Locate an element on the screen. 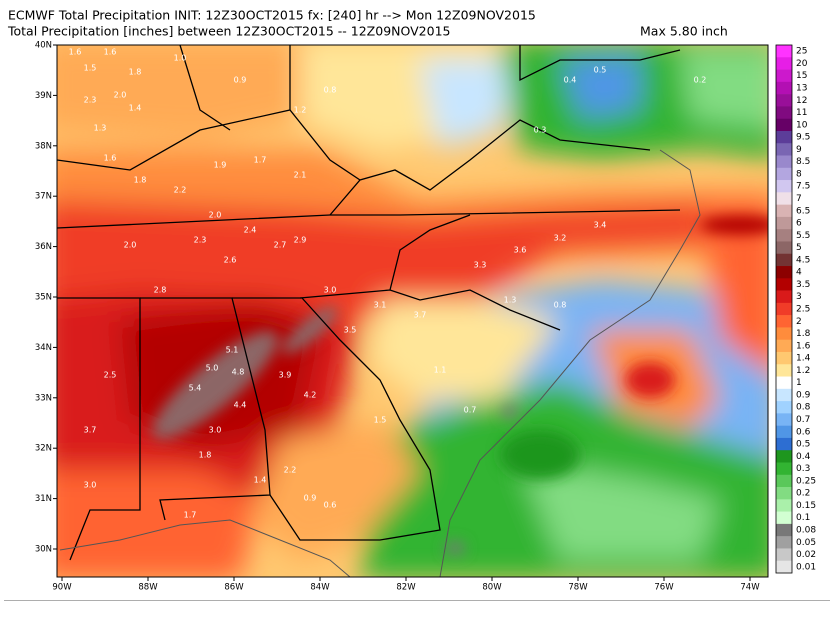 This screenshot has height=627, width=834. colorbar-label: 7.5 is located at coordinates (803, 187).